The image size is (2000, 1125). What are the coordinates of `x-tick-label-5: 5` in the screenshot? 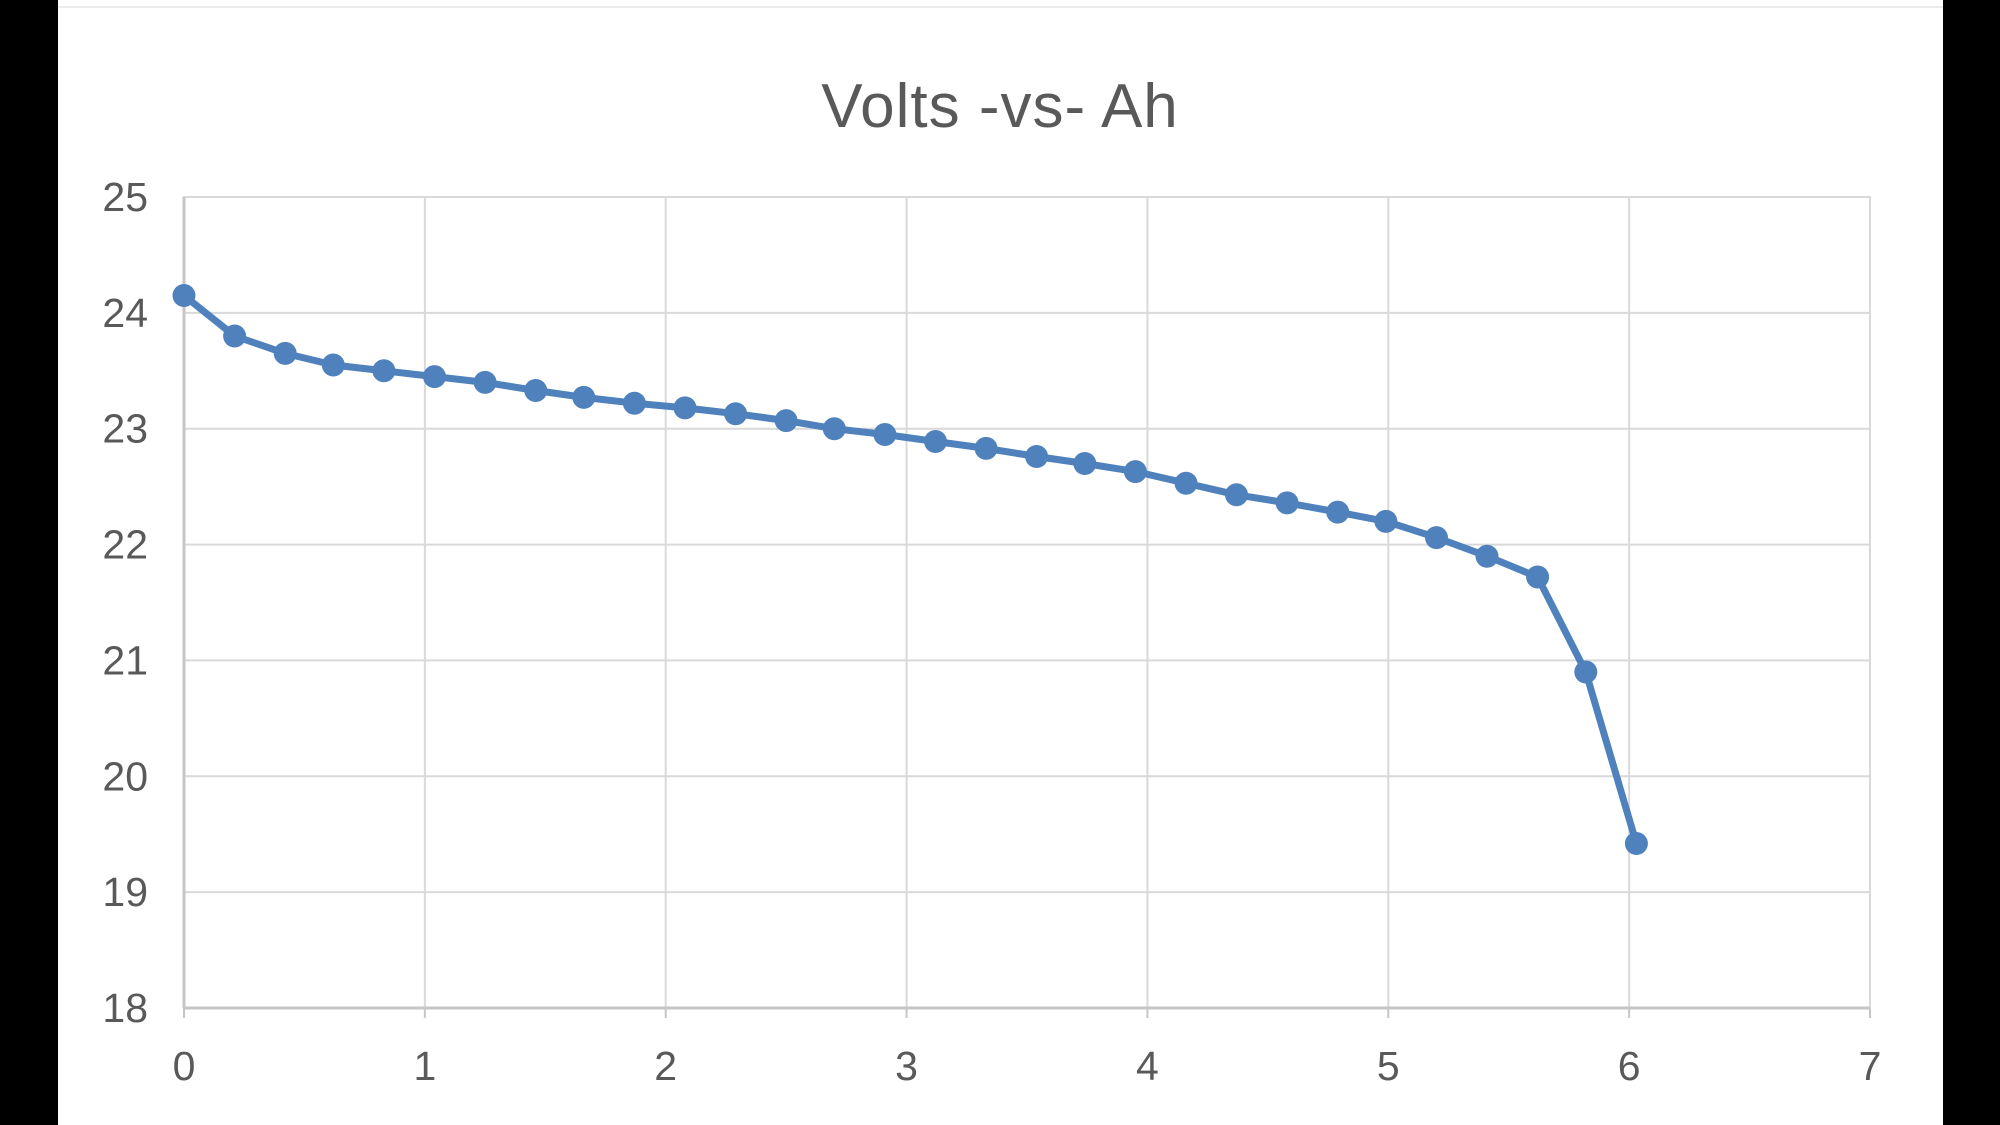 It's located at (1388, 1066).